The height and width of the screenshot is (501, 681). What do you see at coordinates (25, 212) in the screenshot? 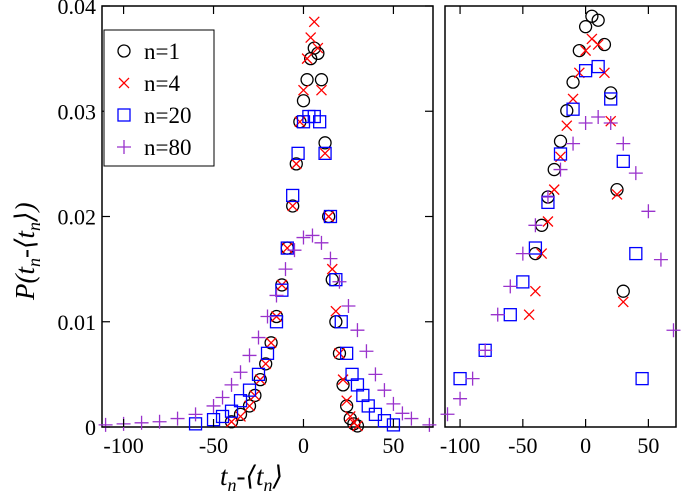
I see `y-axis-label-end: ⟩)` at bounding box center [25, 212].